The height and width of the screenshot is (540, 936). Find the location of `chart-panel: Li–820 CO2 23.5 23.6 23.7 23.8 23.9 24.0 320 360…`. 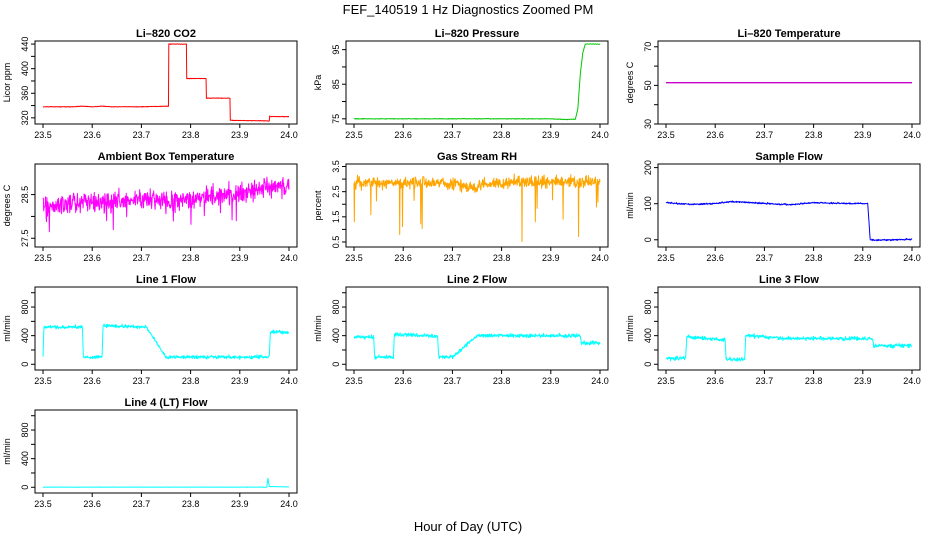

chart-panel: Li–820 CO2 23.5 23.6 23.7 23.8 23.9 24.0 320 360… is located at coordinates (150, 84).